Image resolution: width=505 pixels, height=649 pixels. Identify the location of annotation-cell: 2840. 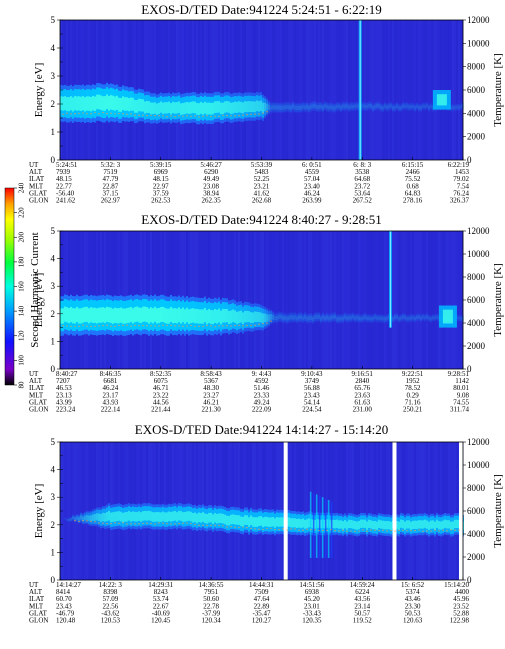
(362, 381).